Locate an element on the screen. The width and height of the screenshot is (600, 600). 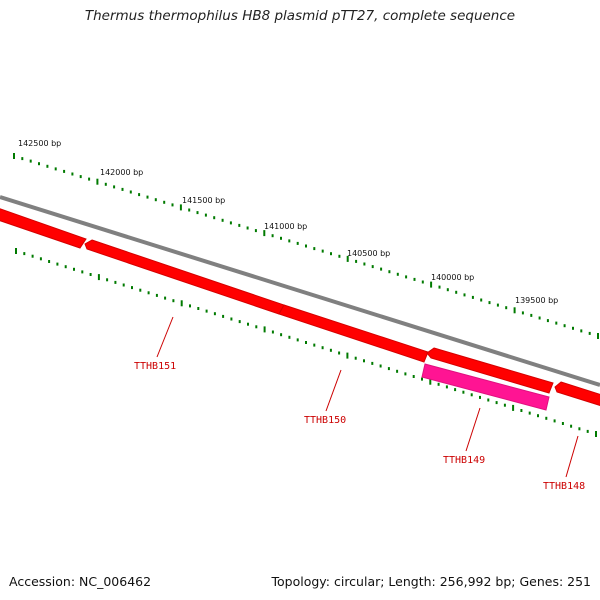
gene-arrow-tthb149 is located at coordinates (485, 387).